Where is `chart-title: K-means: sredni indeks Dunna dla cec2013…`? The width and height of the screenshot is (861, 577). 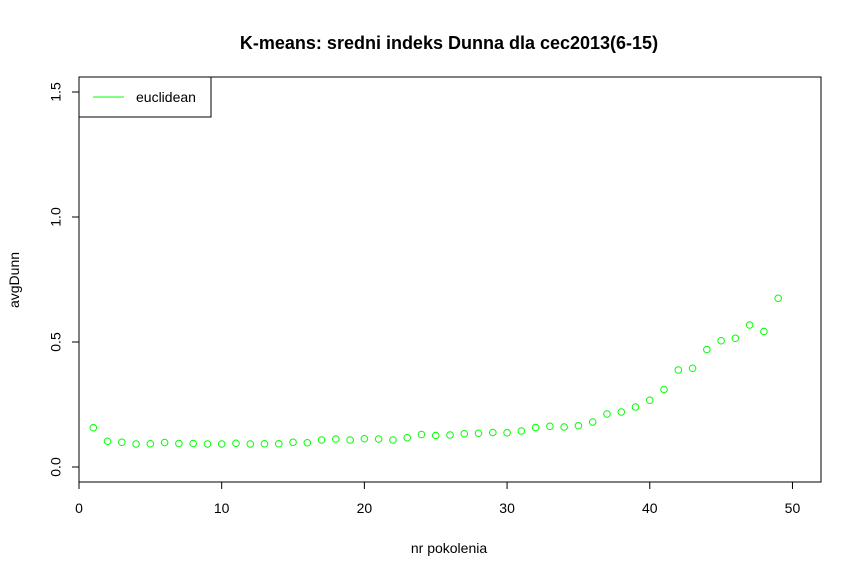 chart-title: K-means: sredni indeks Dunna dla cec2013… is located at coordinates (449, 43).